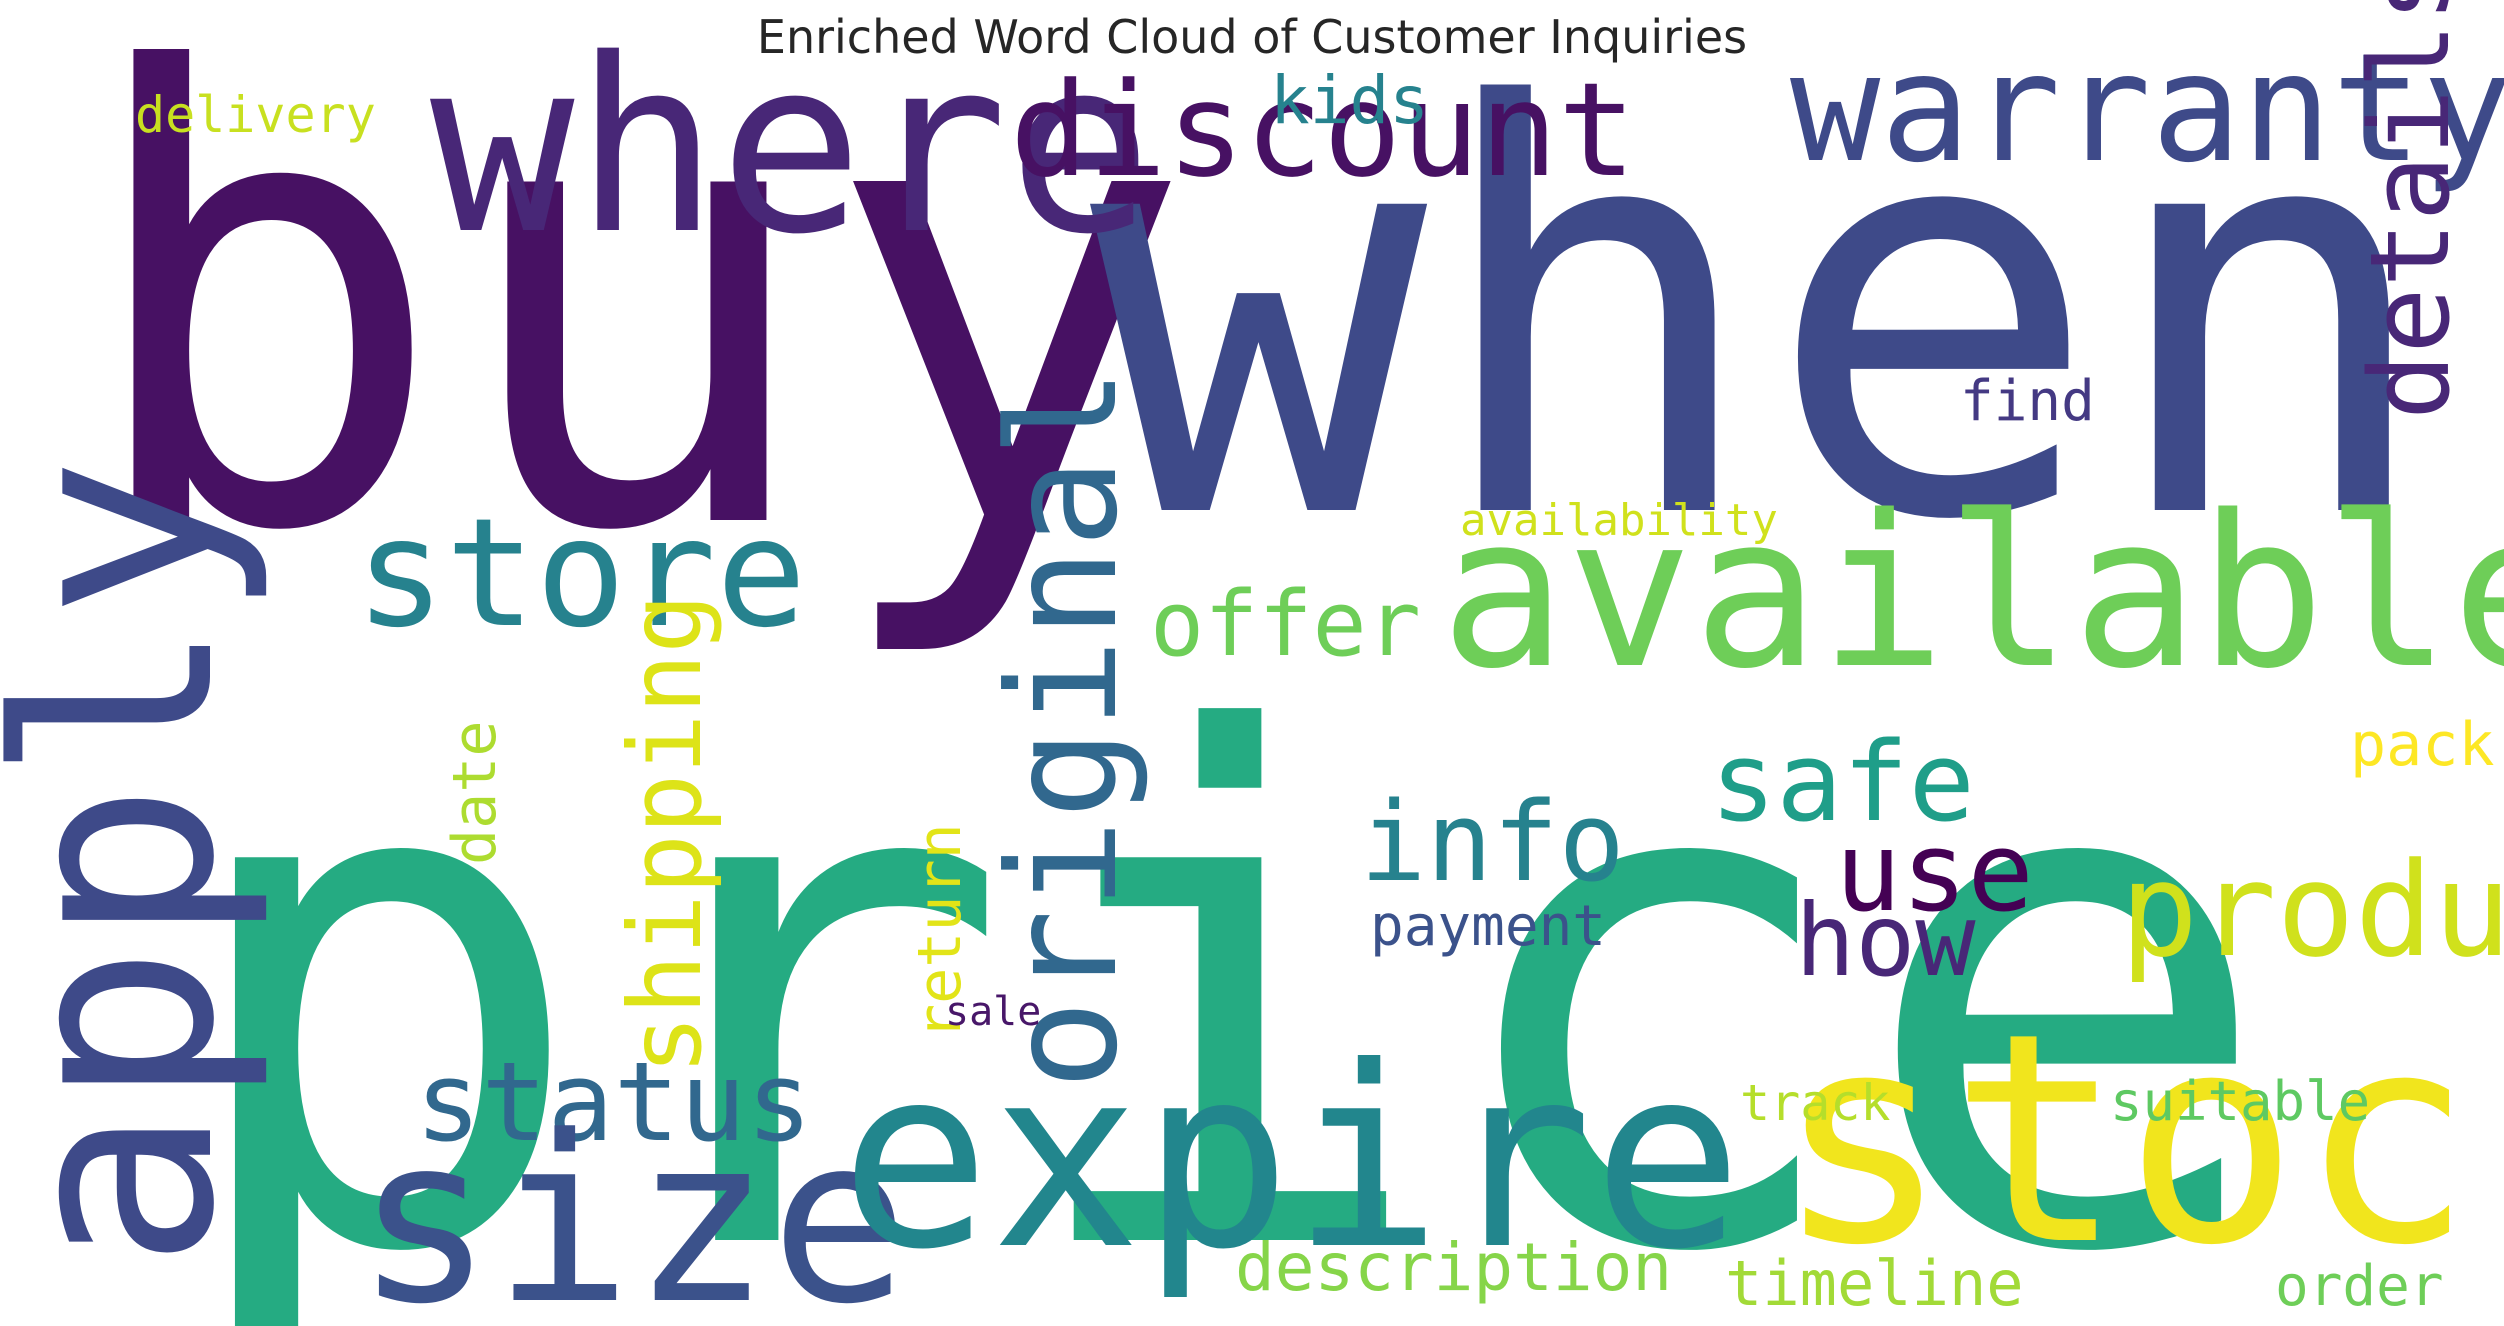 The image size is (2504, 1326). Describe the element at coordinates (632, 1207) in the screenshot. I see `word-size: size` at that location.